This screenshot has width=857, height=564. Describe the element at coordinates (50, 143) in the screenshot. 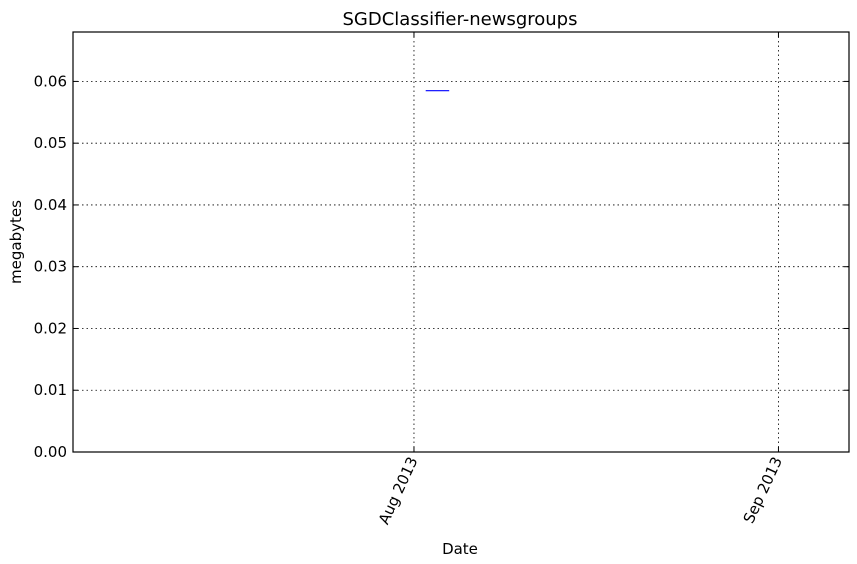

I see `y-tick-label: 0.05` at that location.